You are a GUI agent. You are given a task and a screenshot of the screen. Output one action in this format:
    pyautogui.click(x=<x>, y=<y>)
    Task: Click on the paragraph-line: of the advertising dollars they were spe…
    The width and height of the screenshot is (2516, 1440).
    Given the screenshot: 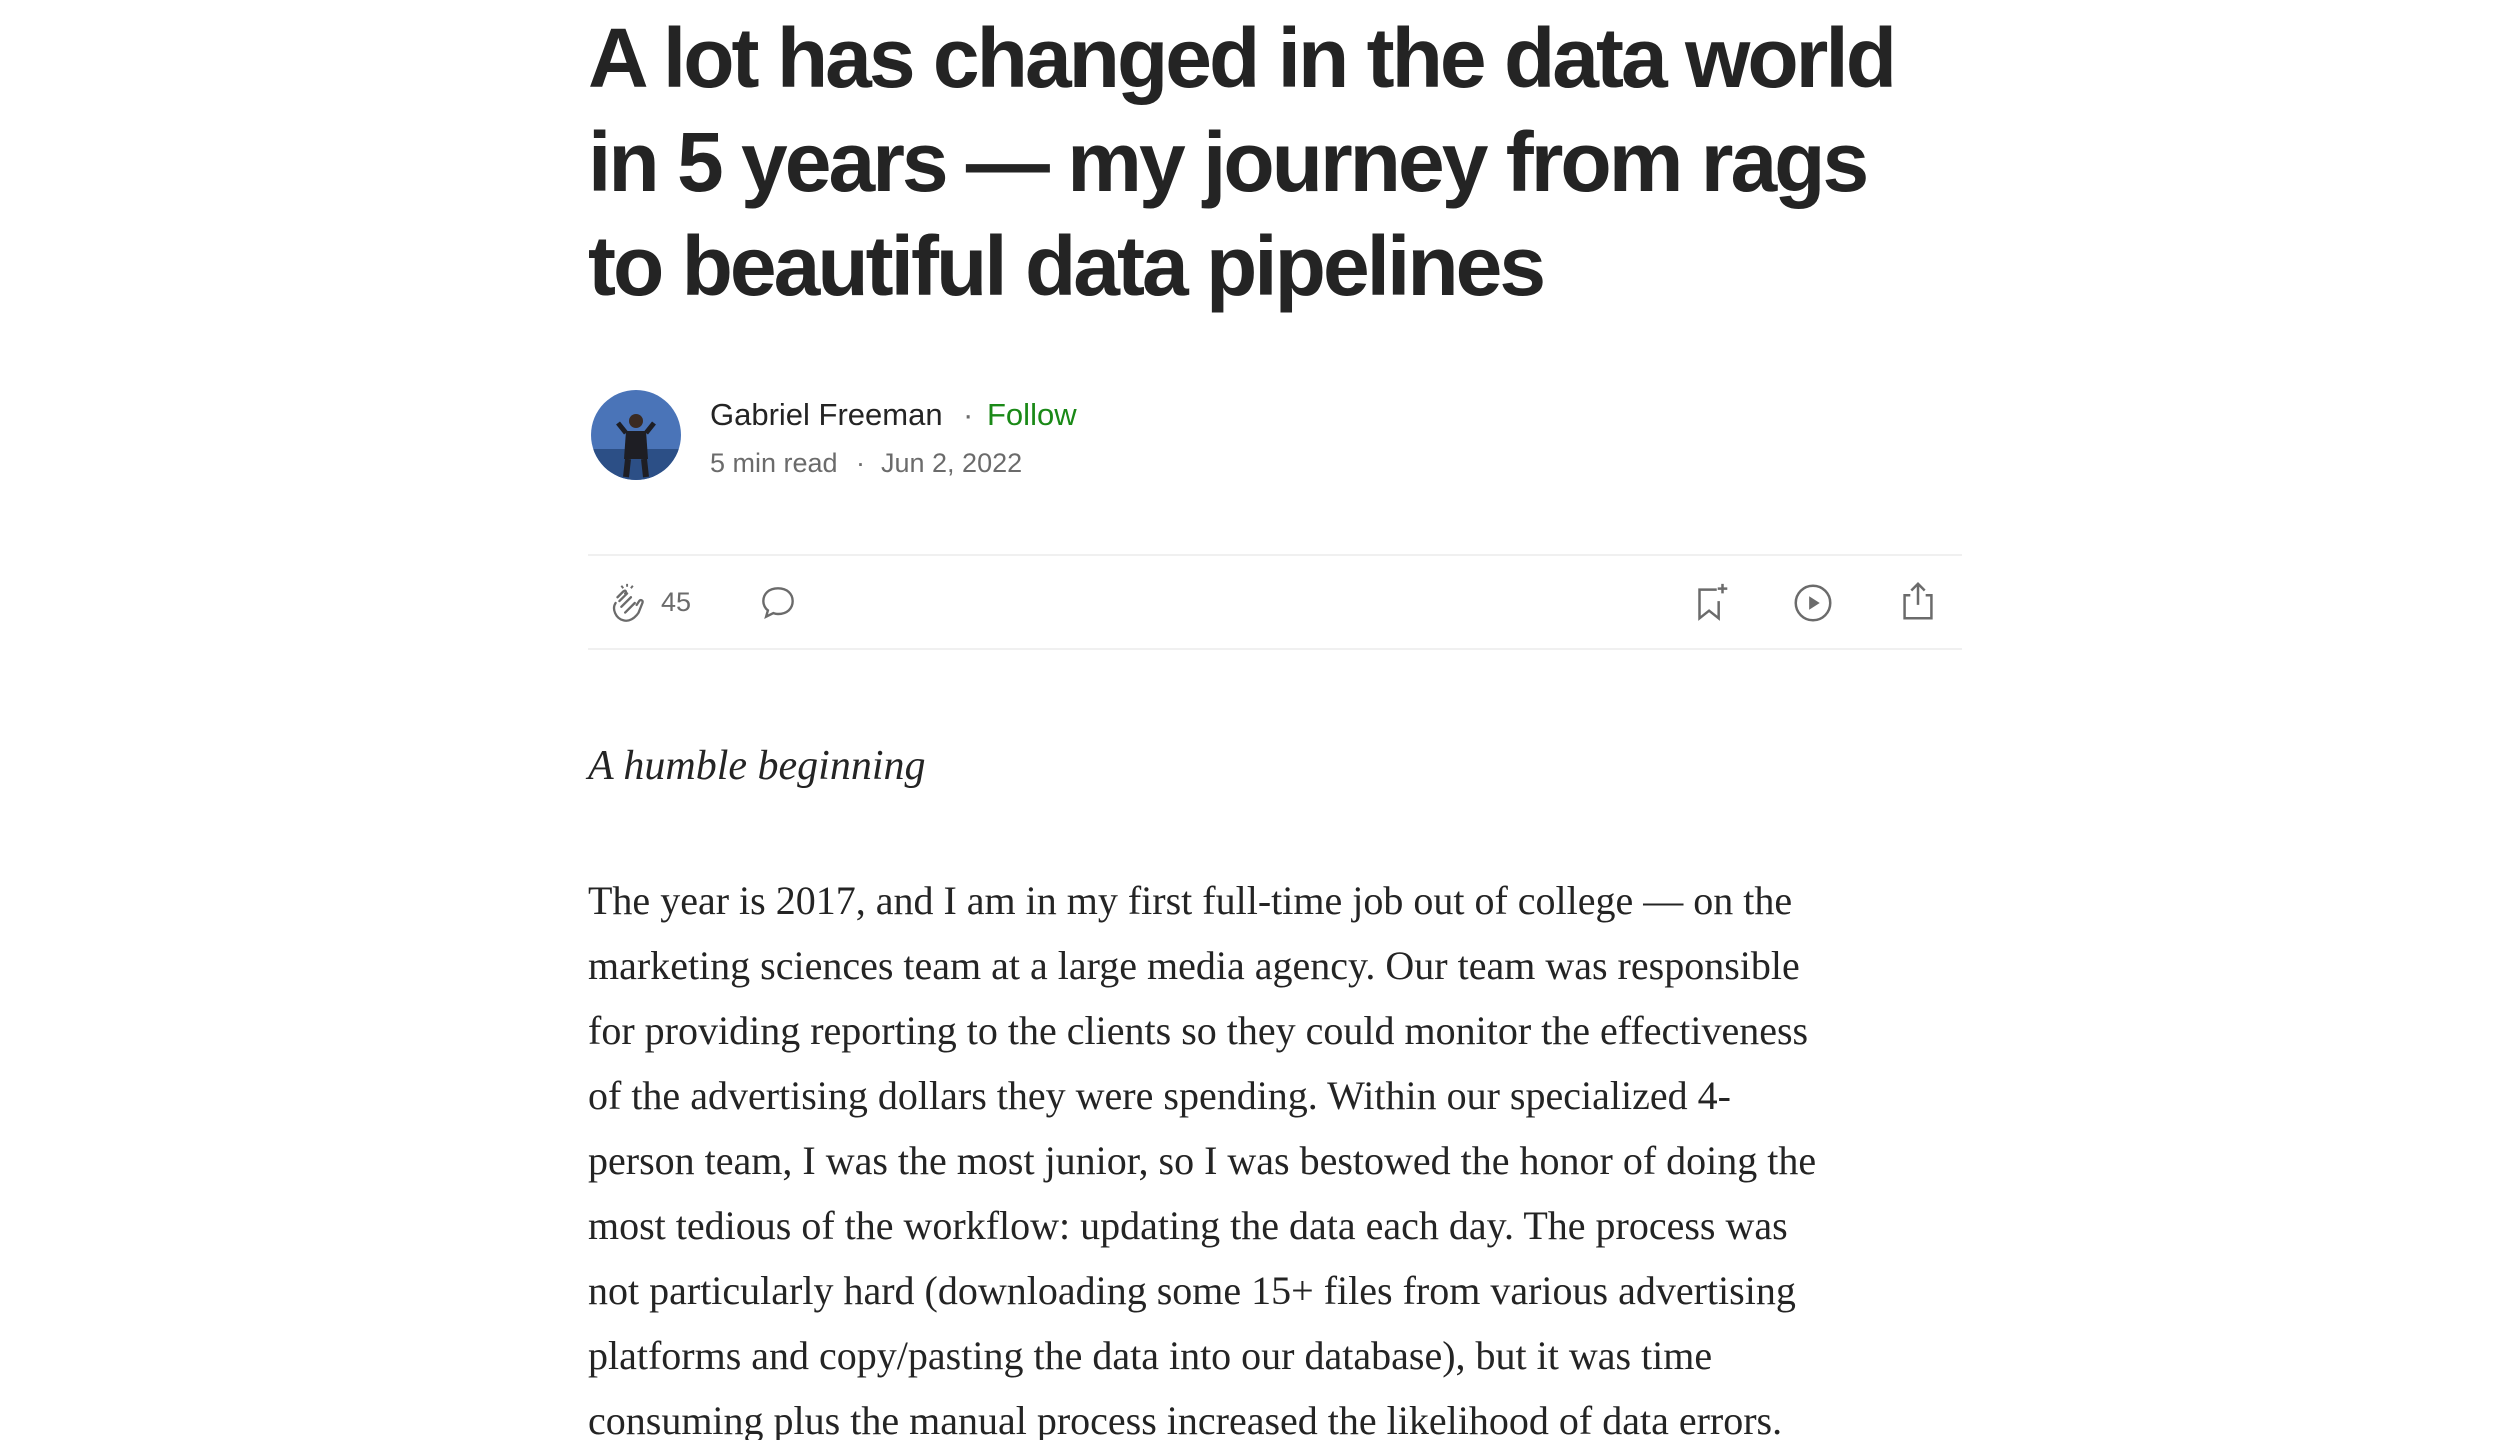 What is the action you would take?
    pyautogui.click(x=1159, y=1095)
    